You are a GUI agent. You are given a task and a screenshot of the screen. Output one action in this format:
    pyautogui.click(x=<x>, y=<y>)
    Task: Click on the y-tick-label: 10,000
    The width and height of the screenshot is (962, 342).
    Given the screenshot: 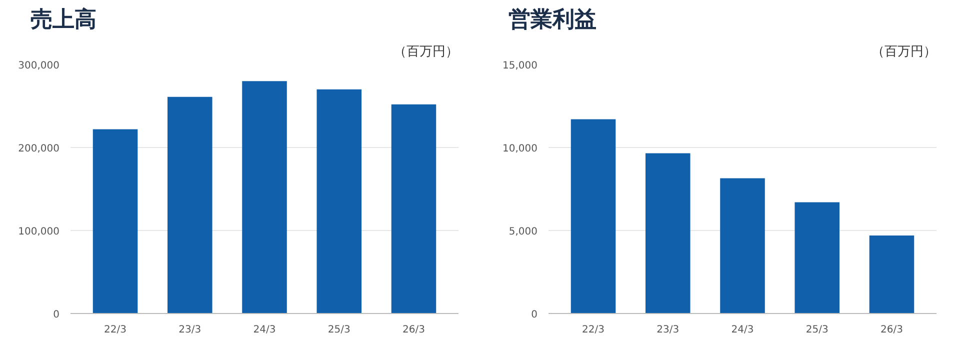 What is the action you would take?
    pyautogui.click(x=520, y=149)
    